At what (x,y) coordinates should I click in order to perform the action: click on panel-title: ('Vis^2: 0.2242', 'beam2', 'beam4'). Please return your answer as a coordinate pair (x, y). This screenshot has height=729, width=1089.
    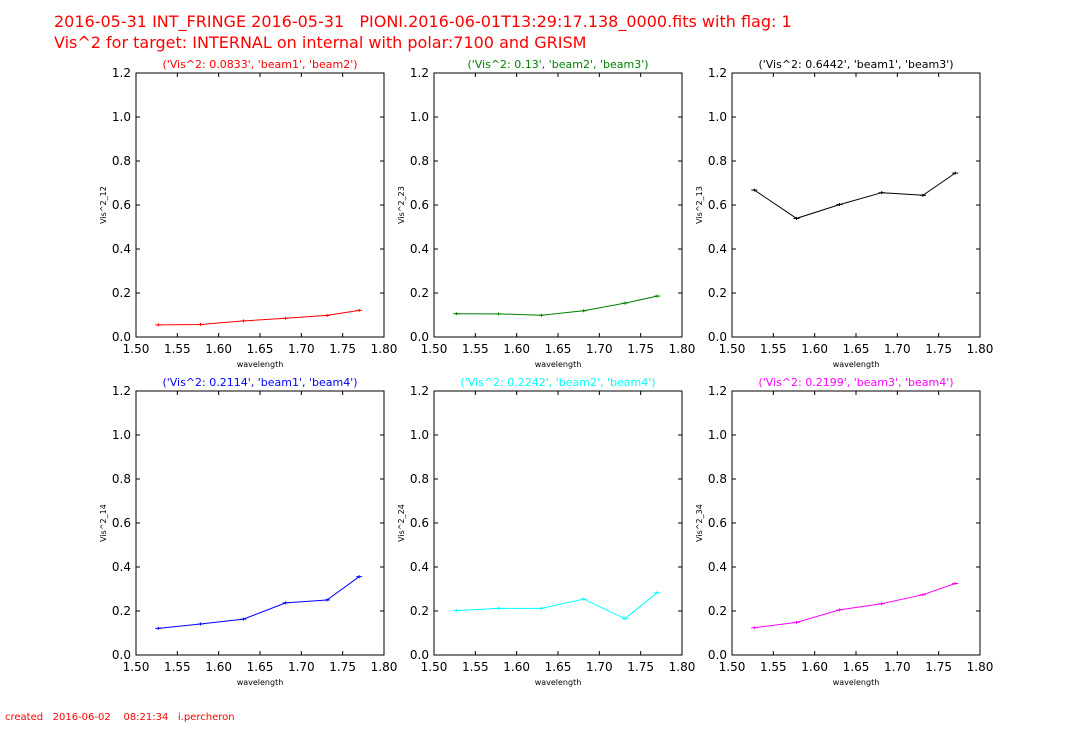
    Looking at the image, I should click on (557, 382).